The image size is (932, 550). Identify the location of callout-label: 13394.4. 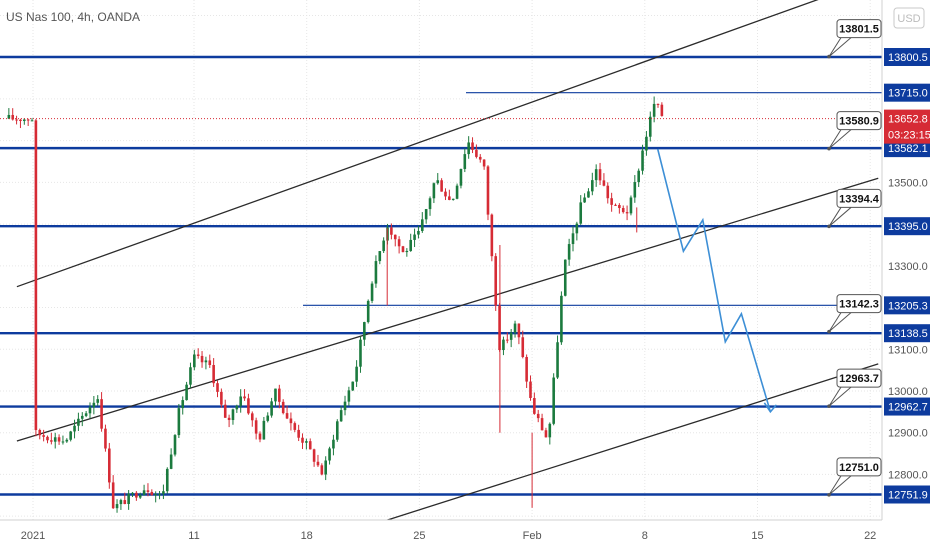
(854, 208).